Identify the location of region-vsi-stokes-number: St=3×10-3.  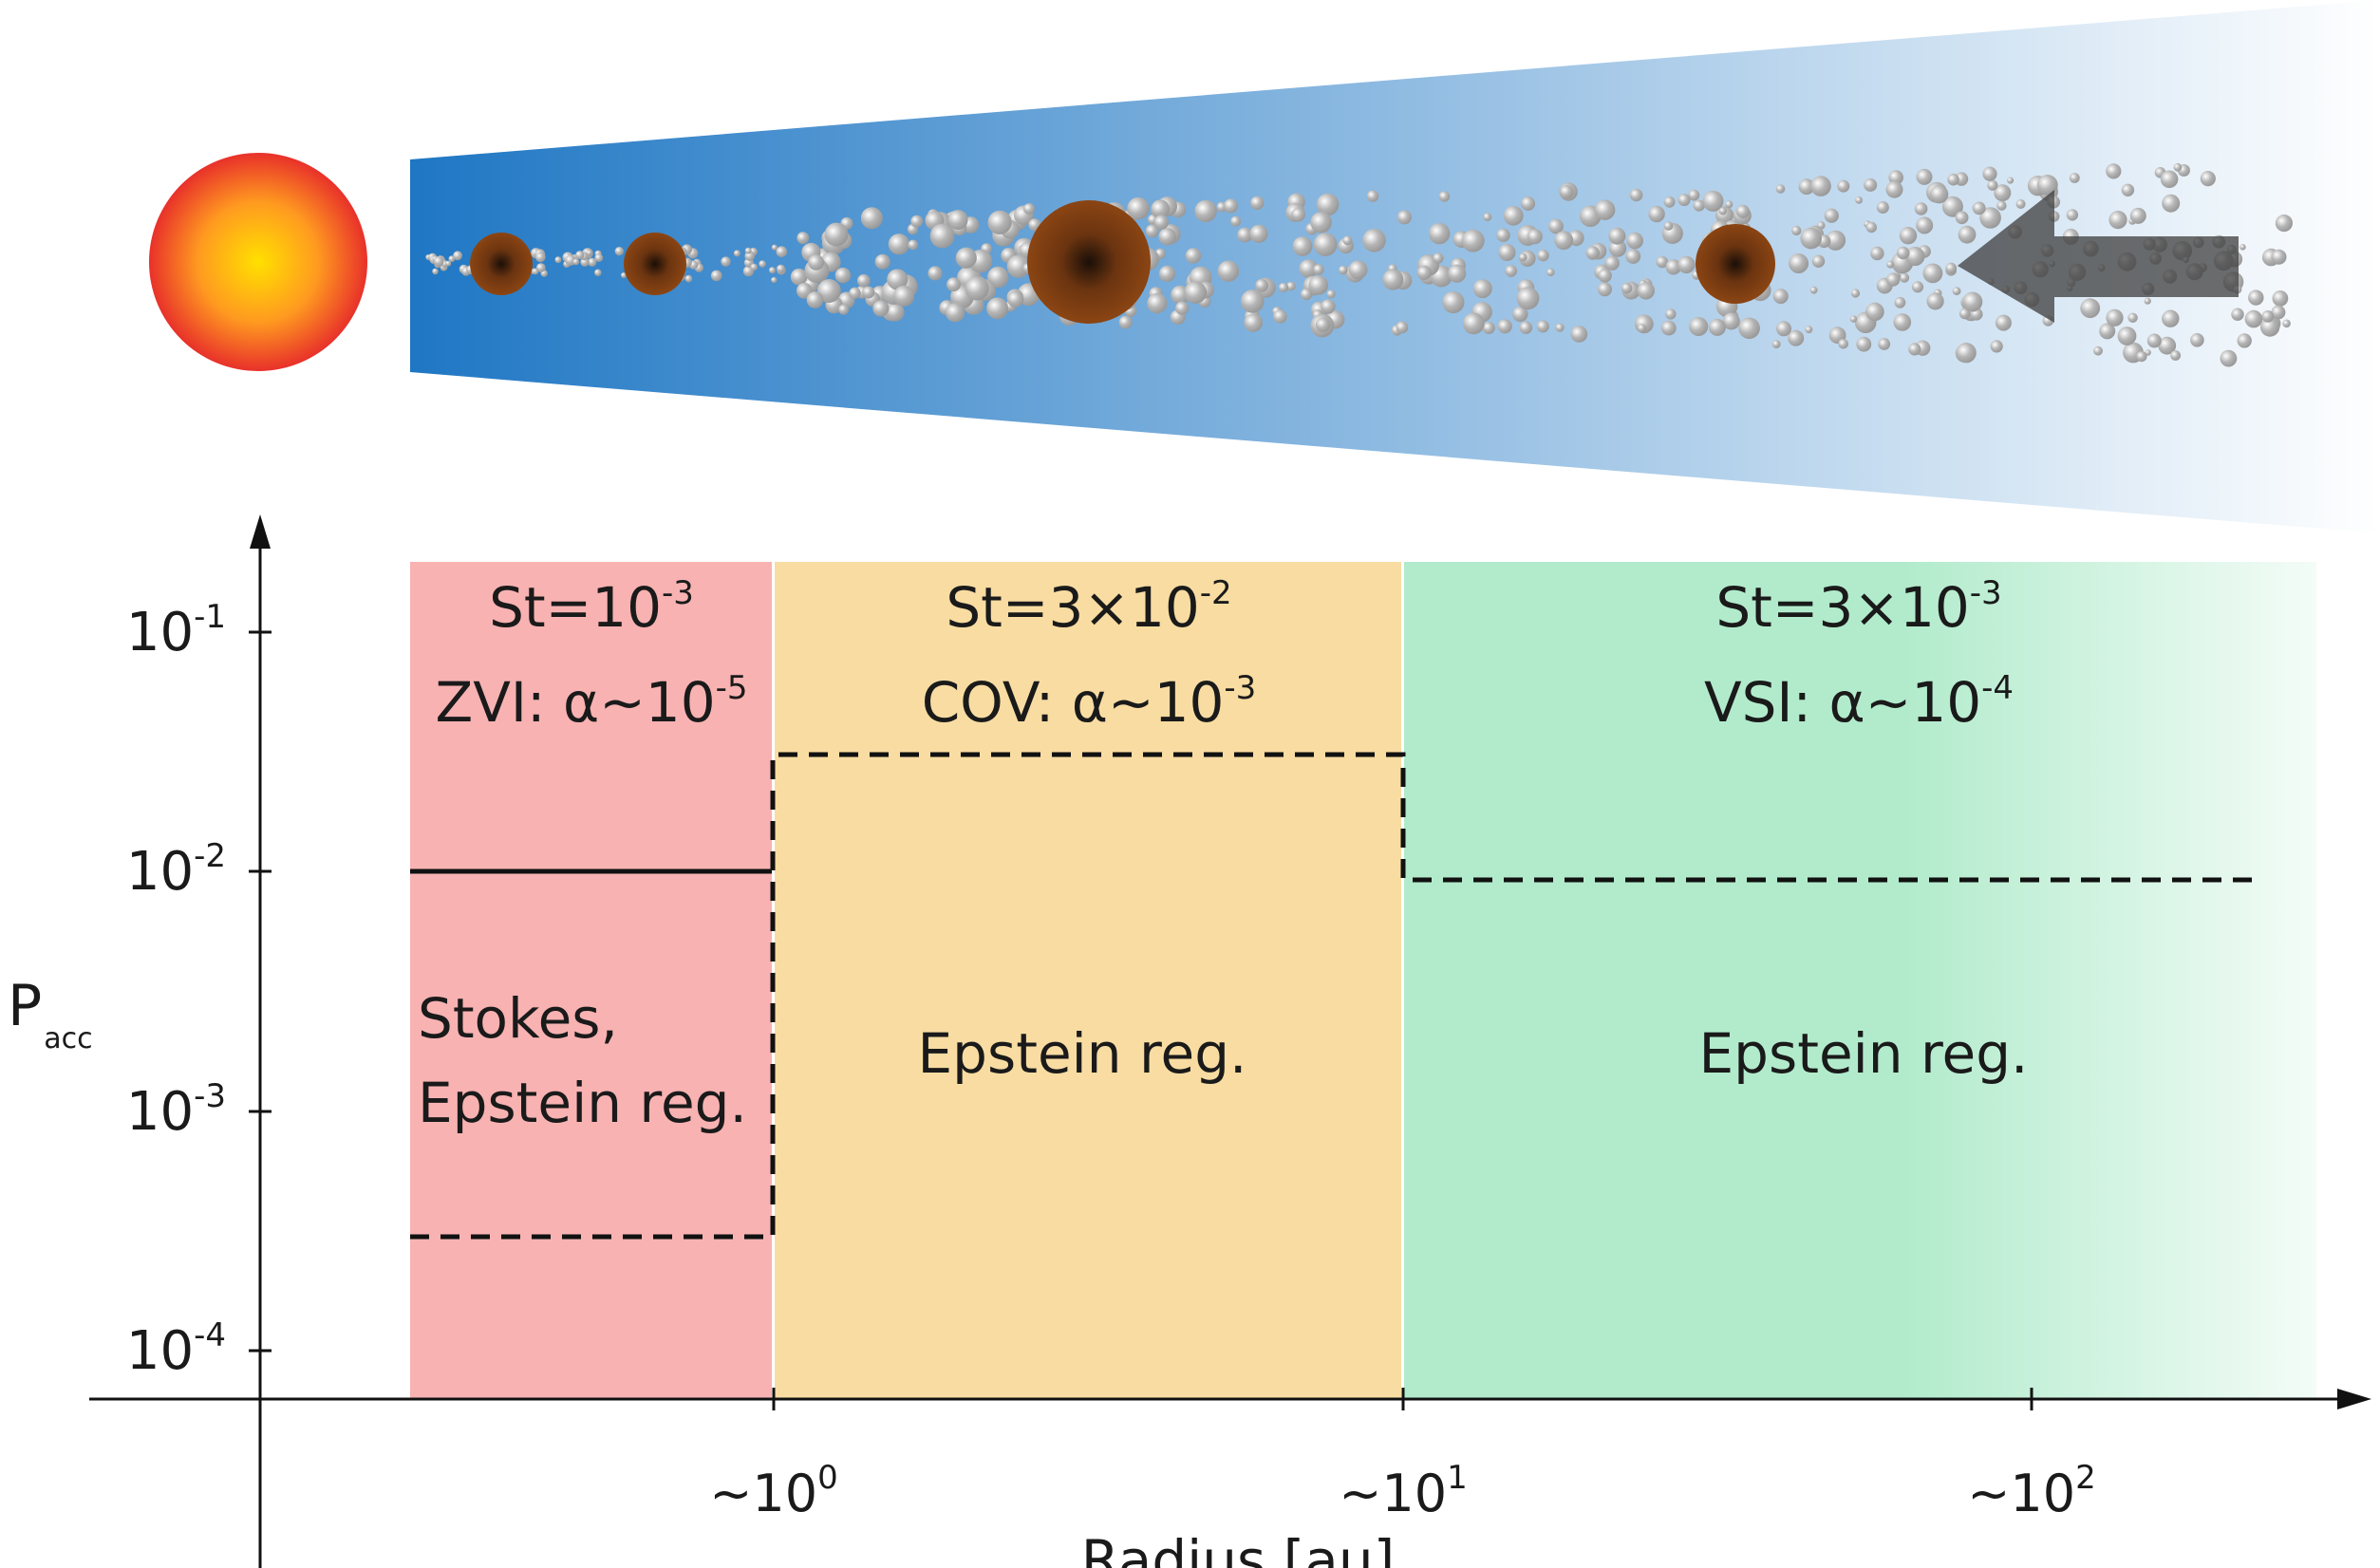
(1858, 607).